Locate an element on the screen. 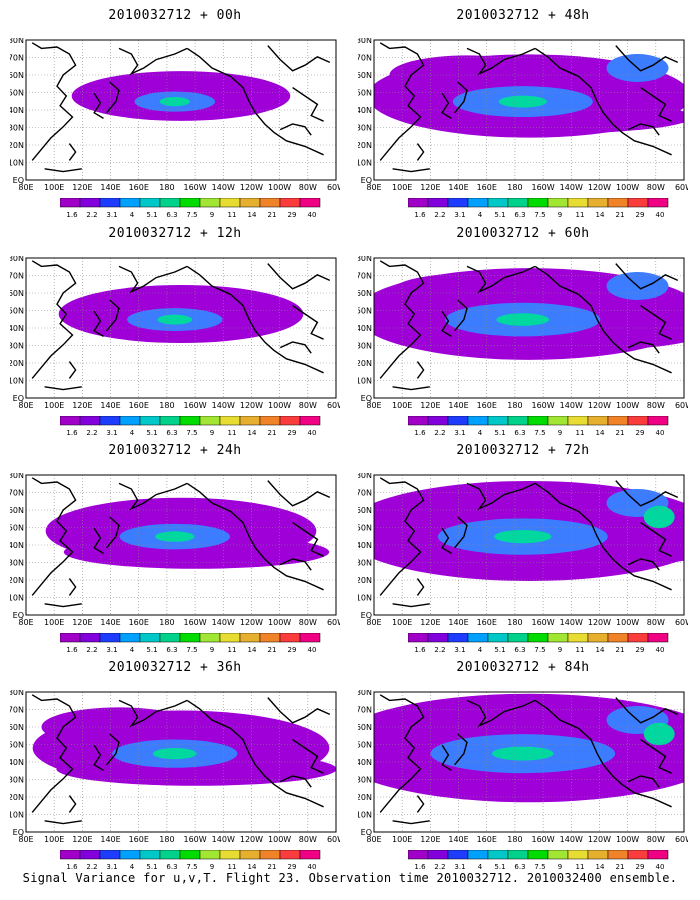  lat-label: 60N is located at coordinates (17, 510).